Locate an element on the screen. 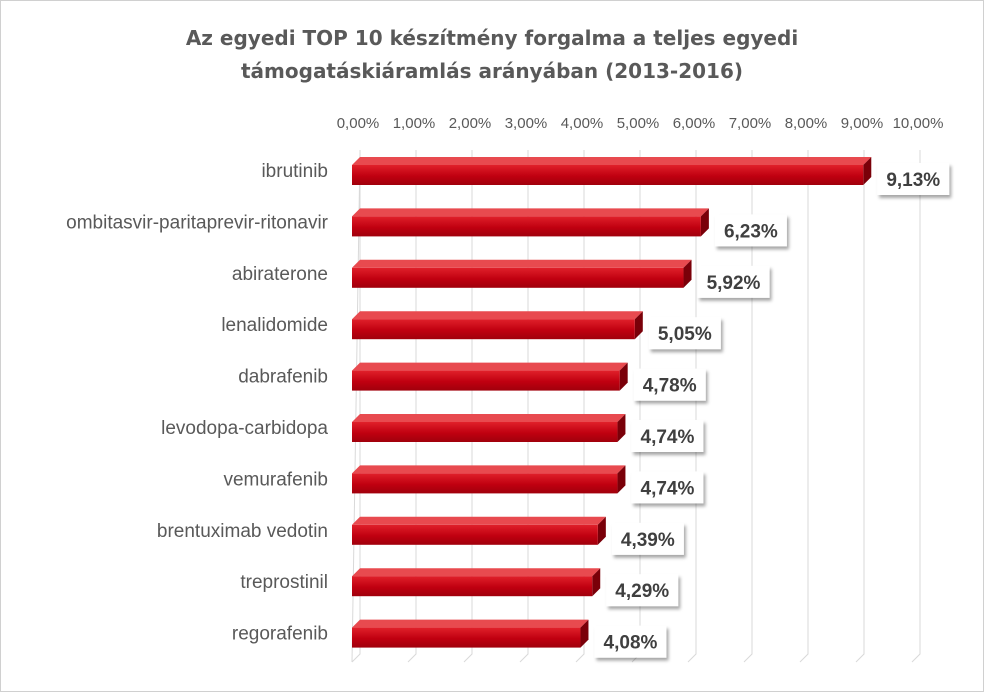 The width and height of the screenshot is (984, 692). data-label: 4,39% is located at coordinates (648, 540).